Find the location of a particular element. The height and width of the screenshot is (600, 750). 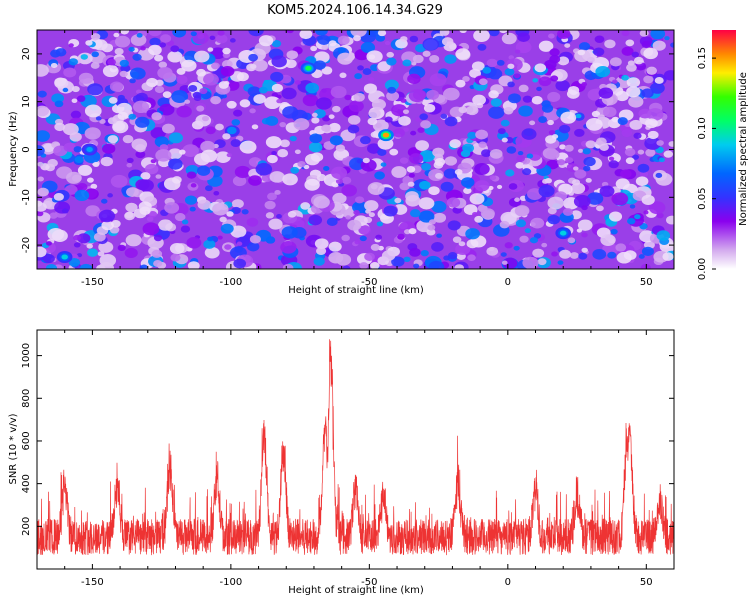

x-tick-label: -150 is located at coordinates (92, 582).